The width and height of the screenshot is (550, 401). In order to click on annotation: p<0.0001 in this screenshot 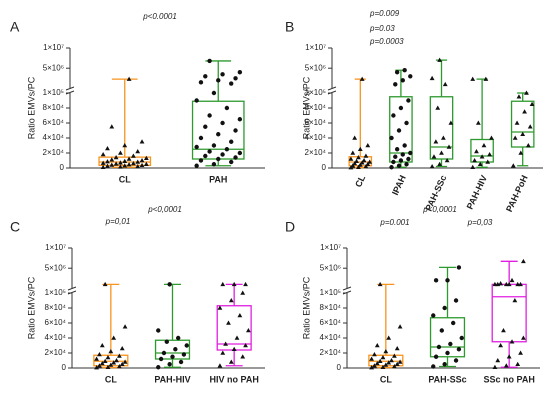, I will do `click(159, 16)`.